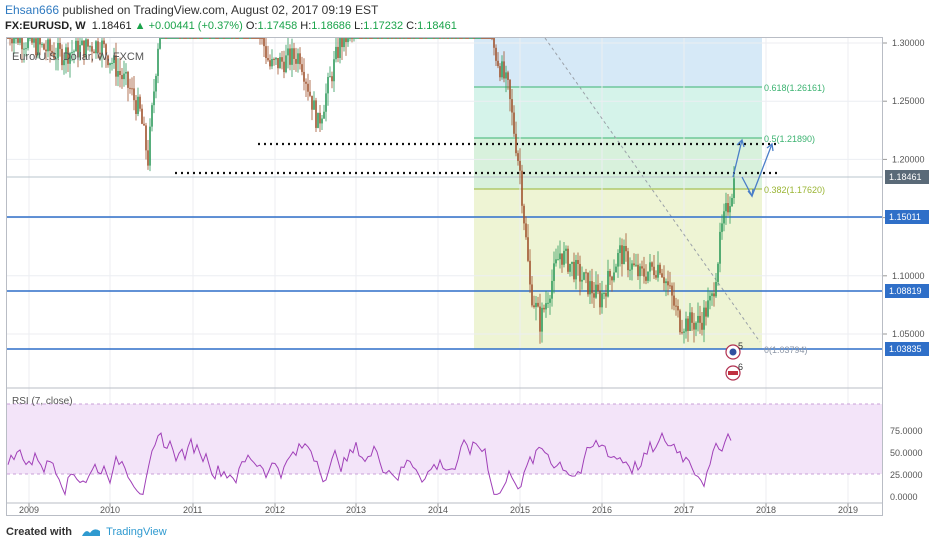  Describe the element at coordinates (906, 475) in the screenshot. I see `rsi-tick-label: 25.0000` at that location.